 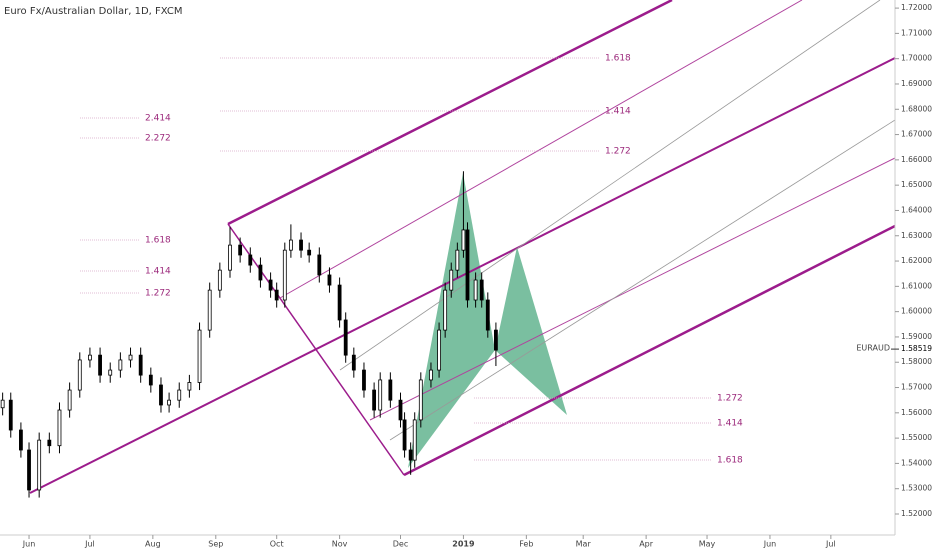 What do you see at coordinates (916, 235) in the screenshot?
I see `y-tick-label: 1.63000` at bounding box center [916, 235].